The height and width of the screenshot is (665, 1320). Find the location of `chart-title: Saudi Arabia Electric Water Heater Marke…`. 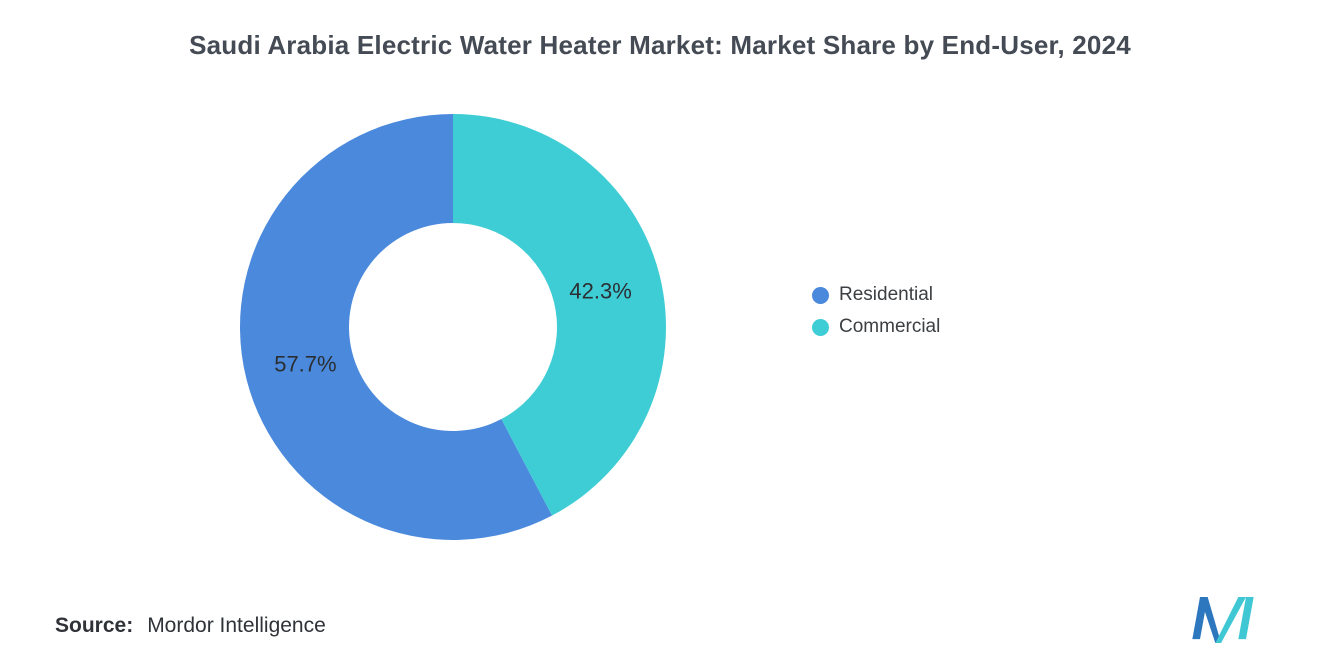

chart-title: Saudi Arabia Electric Water Heater Marke… is located at coordinates (660, 45).